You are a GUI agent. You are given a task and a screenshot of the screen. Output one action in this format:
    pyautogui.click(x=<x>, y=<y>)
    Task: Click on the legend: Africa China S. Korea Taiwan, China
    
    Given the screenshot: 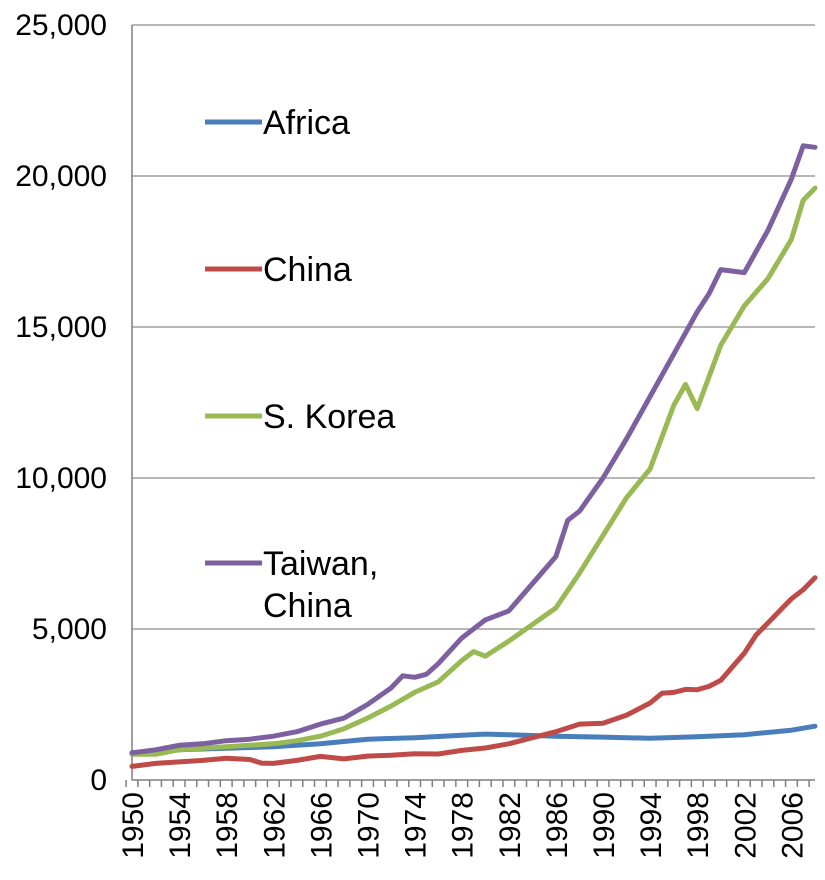 What is the action you would take?
    pyautogui.click(x=300, y=364)
    